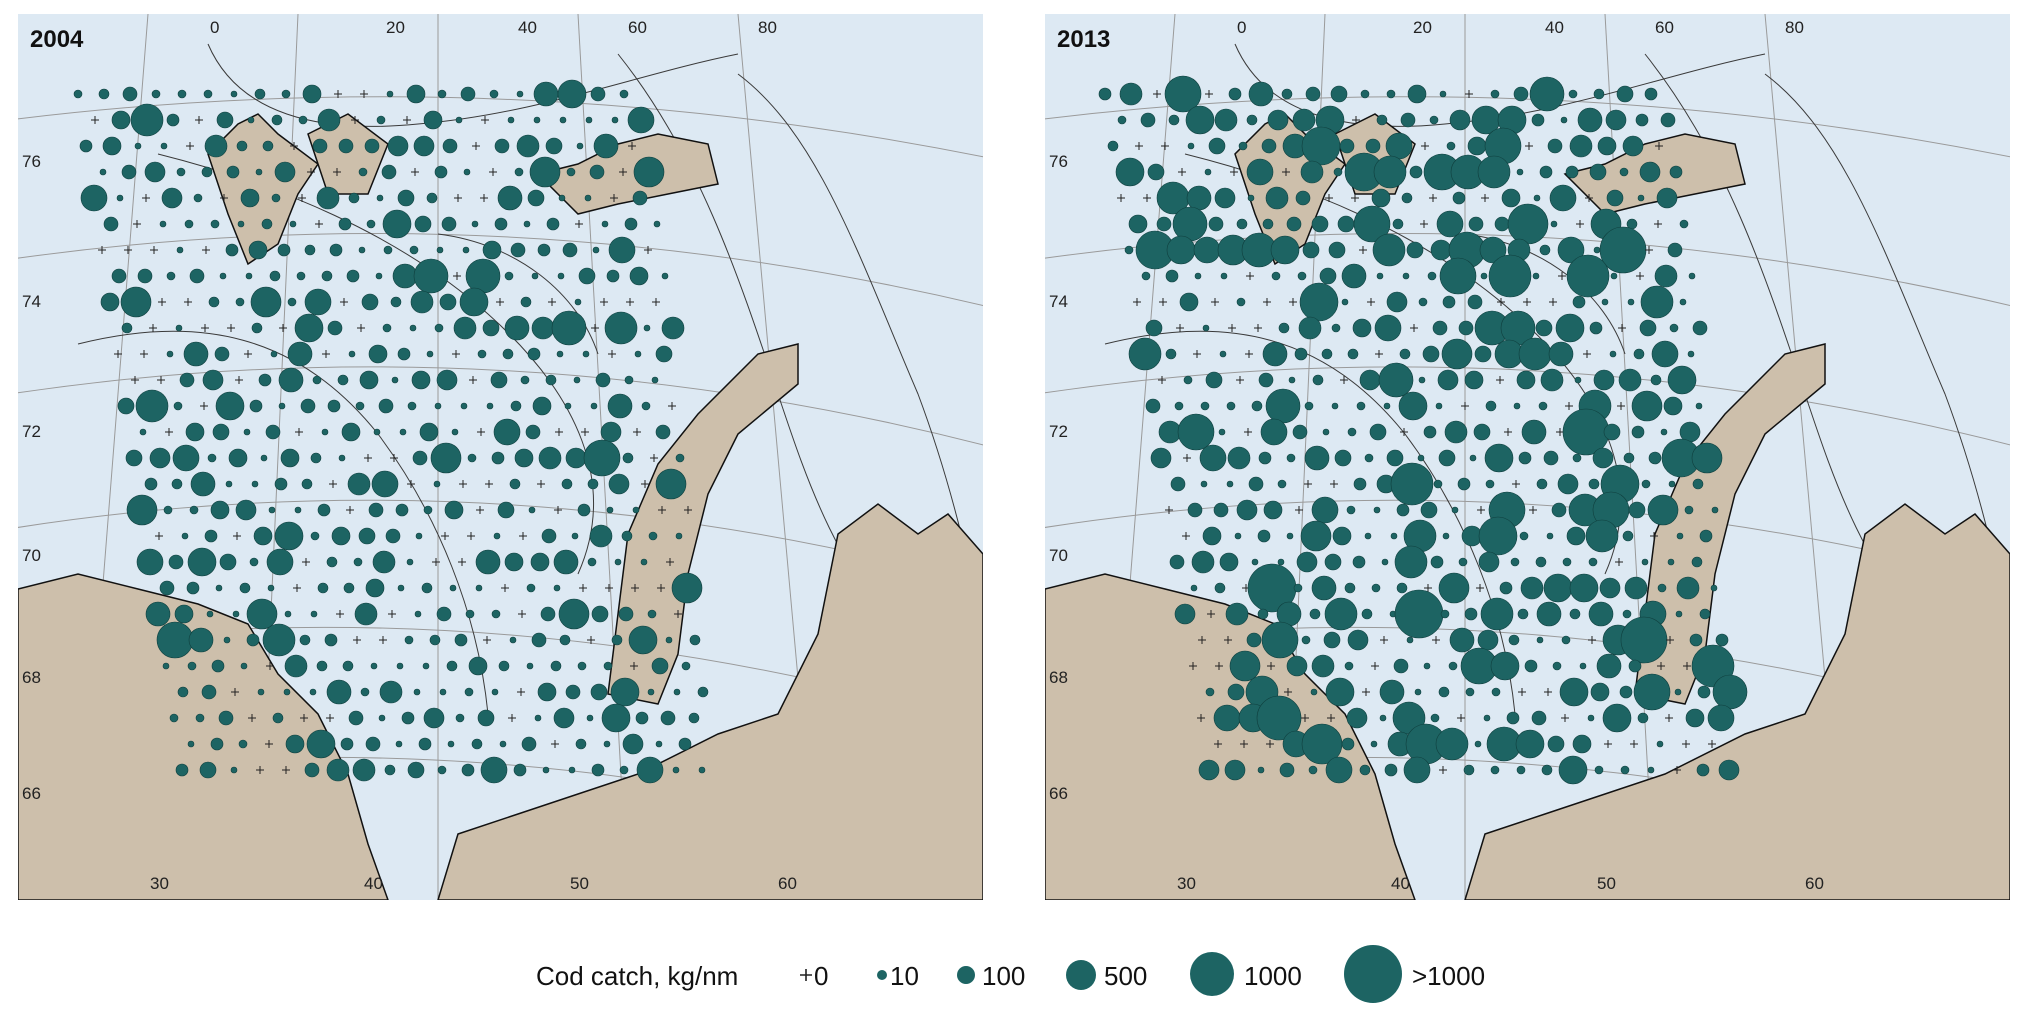 This screenshot has width=2025, height=1020. Describe the element at coordinates (1814, 883) in the screenshot. I see `lon-tick-bottom: 60` at that location.